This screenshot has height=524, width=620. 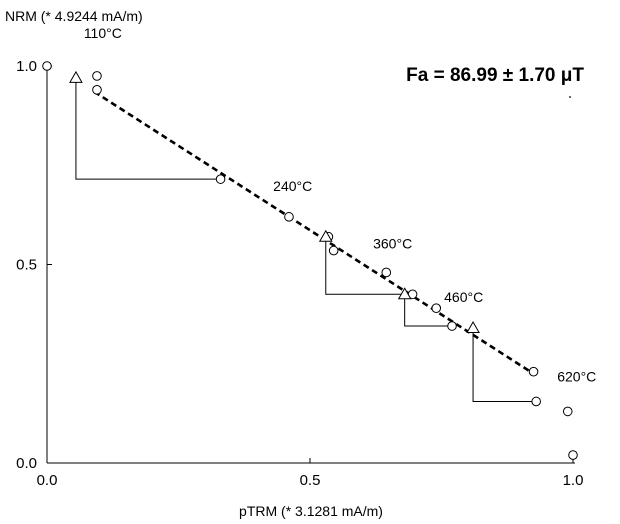 I want to click on temperature-label: 360°C, so click(x=392, y=244).